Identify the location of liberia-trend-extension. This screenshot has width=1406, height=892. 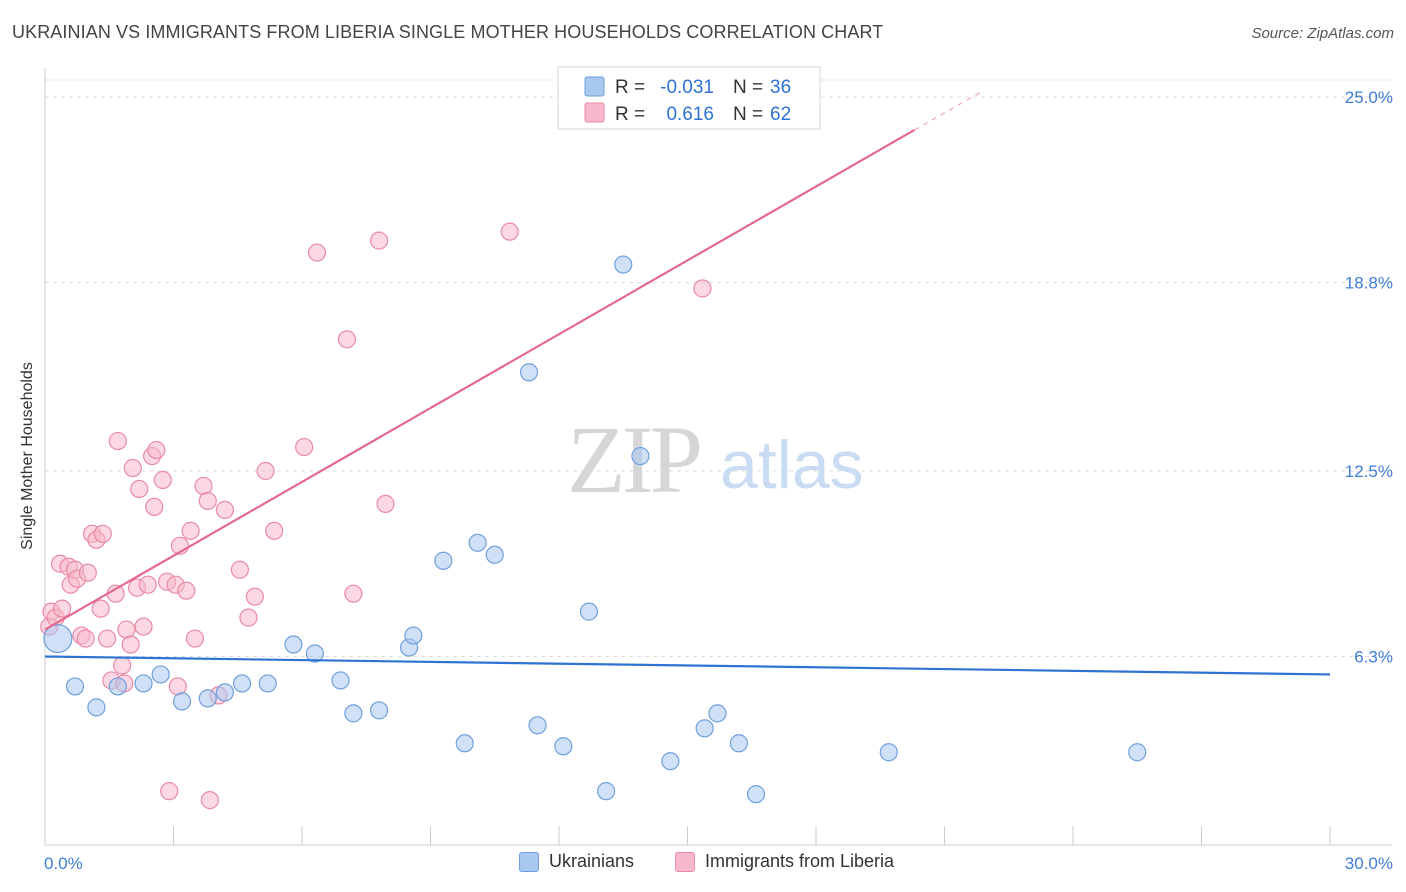
(949, 110).